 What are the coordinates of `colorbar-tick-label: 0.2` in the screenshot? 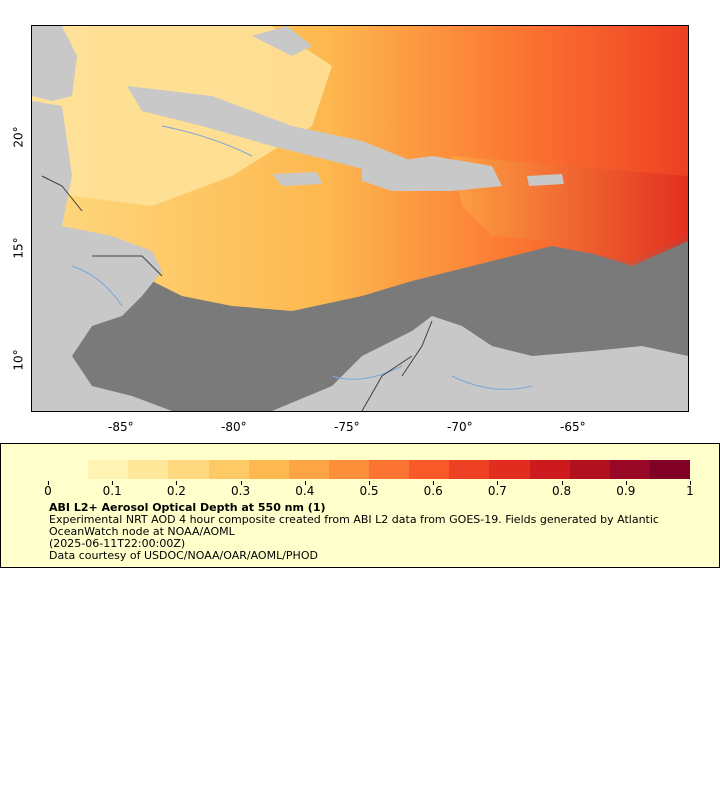 It's located at (176, 491).